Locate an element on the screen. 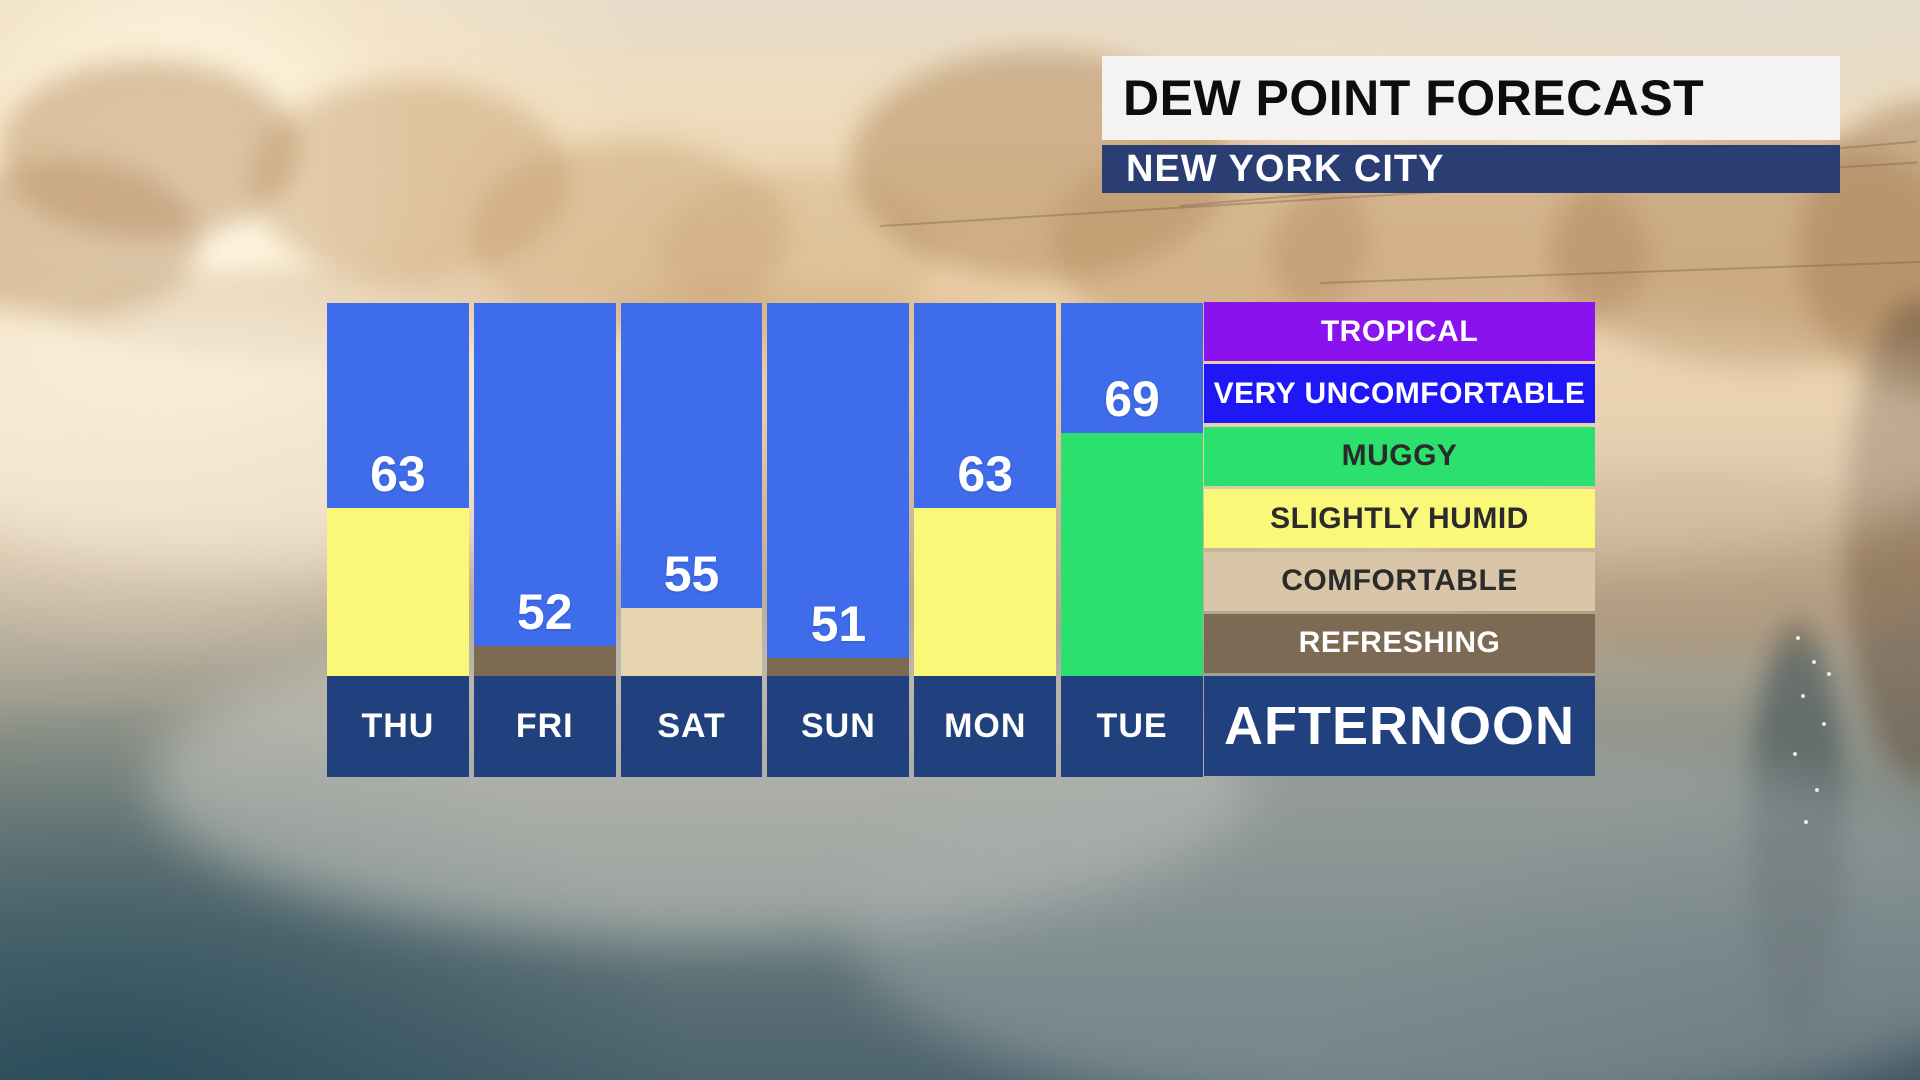 Image resolution: width=1920 pixels, height=1080 pixels. afternoon-banner: AFTERNOON is located at coordinates (1399, 726).